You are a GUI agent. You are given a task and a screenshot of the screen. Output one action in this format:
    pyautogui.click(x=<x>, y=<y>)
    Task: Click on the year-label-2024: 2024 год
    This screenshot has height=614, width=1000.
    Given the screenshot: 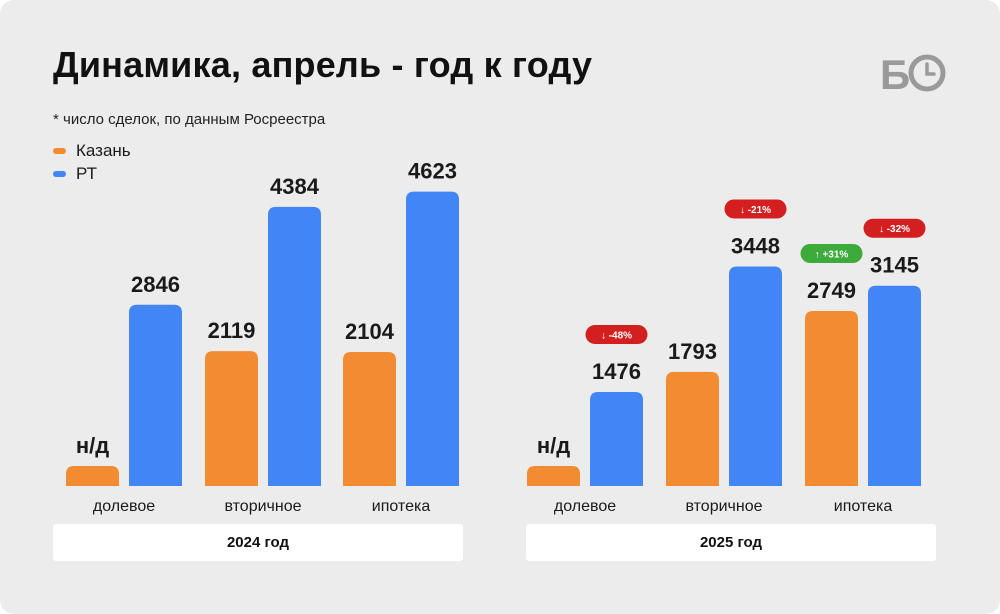 What is the action you would take?
    pyautogui.click(x=258, y=542)
    